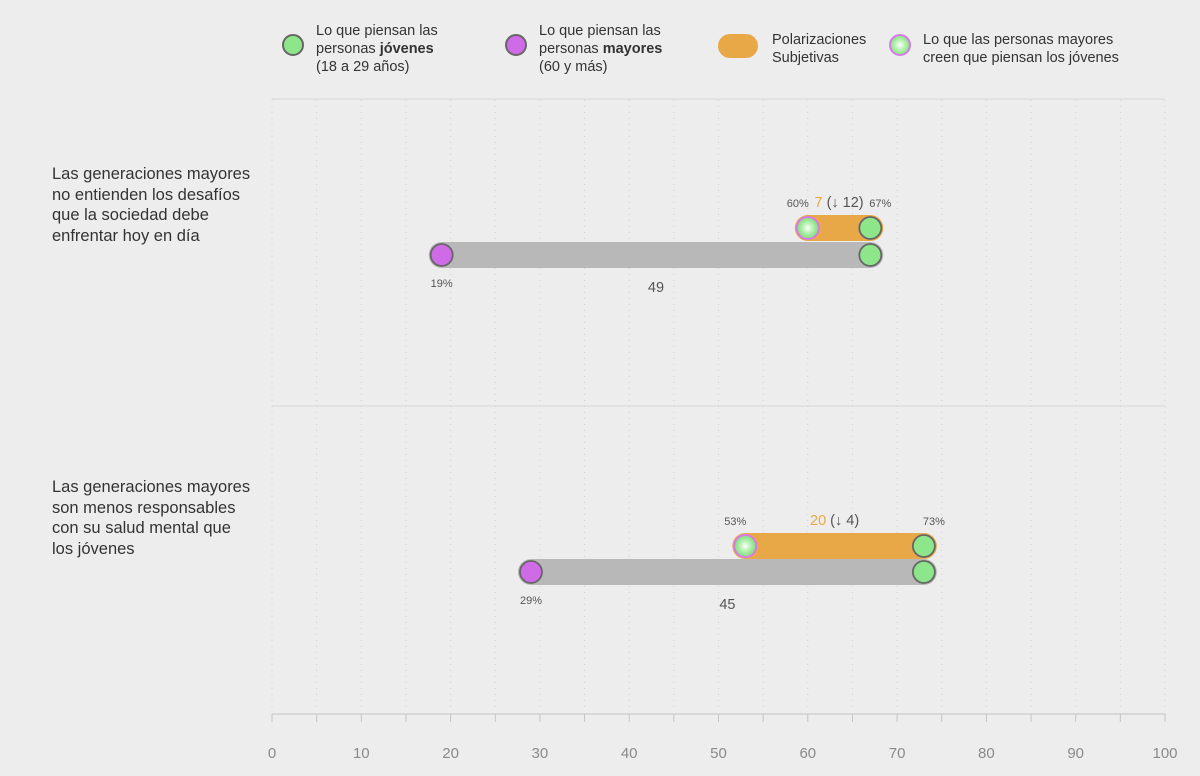 The height and width of the screenshot is (776, 1200). I want to click on young-value-label: 73%, so click(934, 522).